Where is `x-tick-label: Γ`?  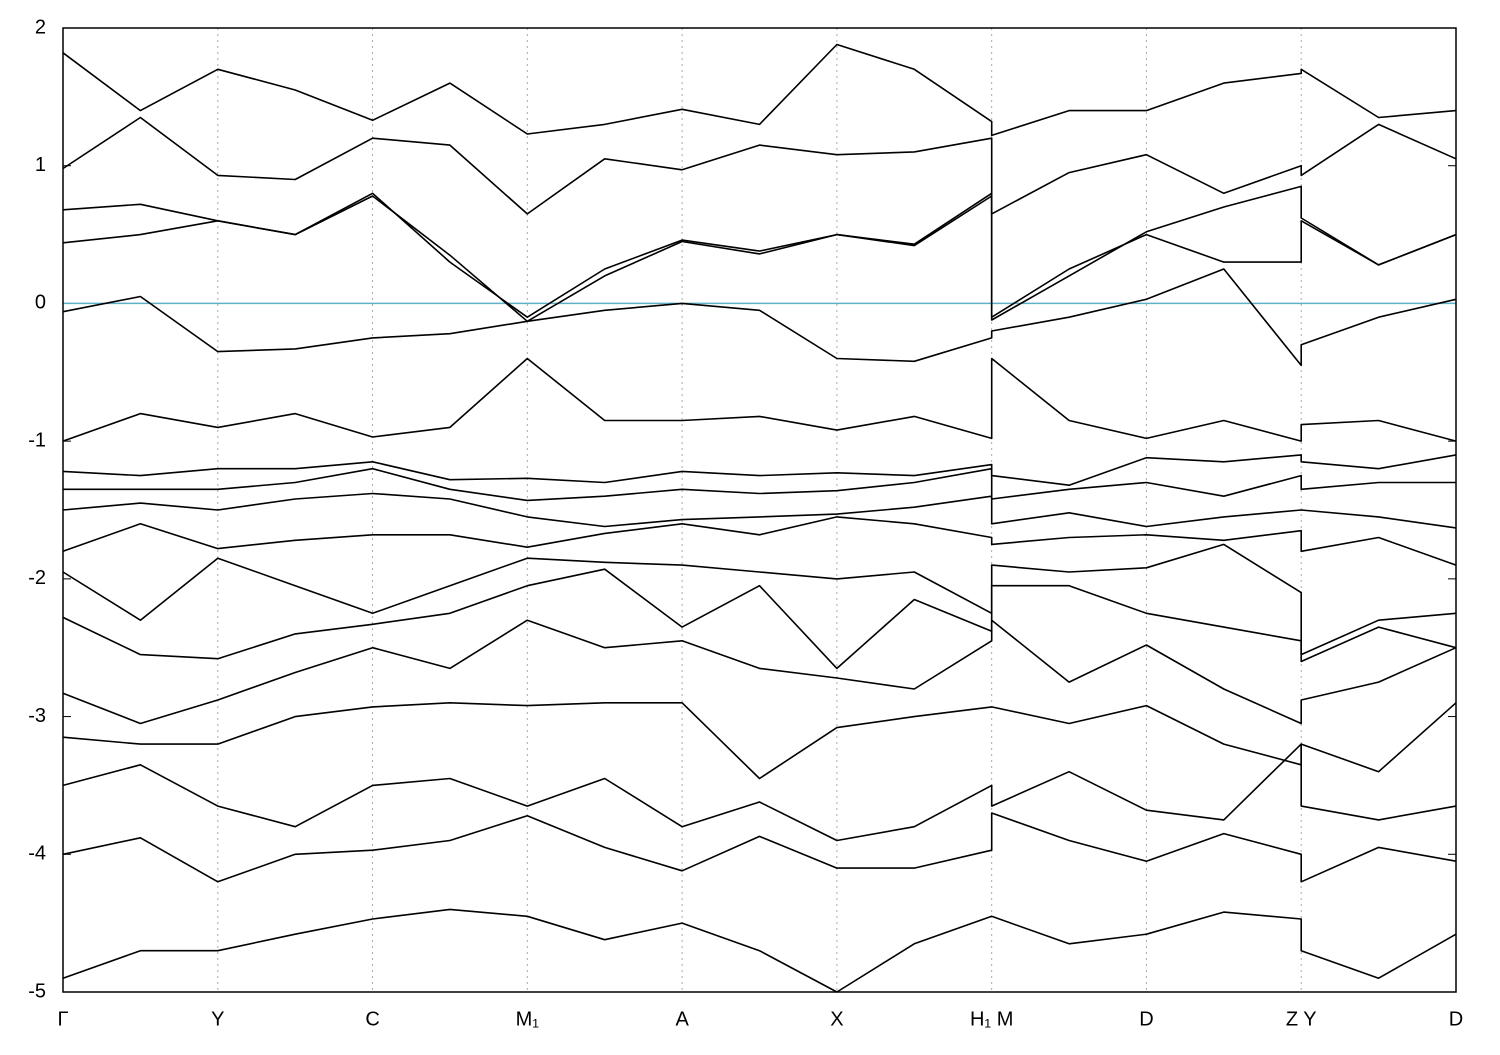 x-tick-label: Γ is located at coordinates (62, 1019).